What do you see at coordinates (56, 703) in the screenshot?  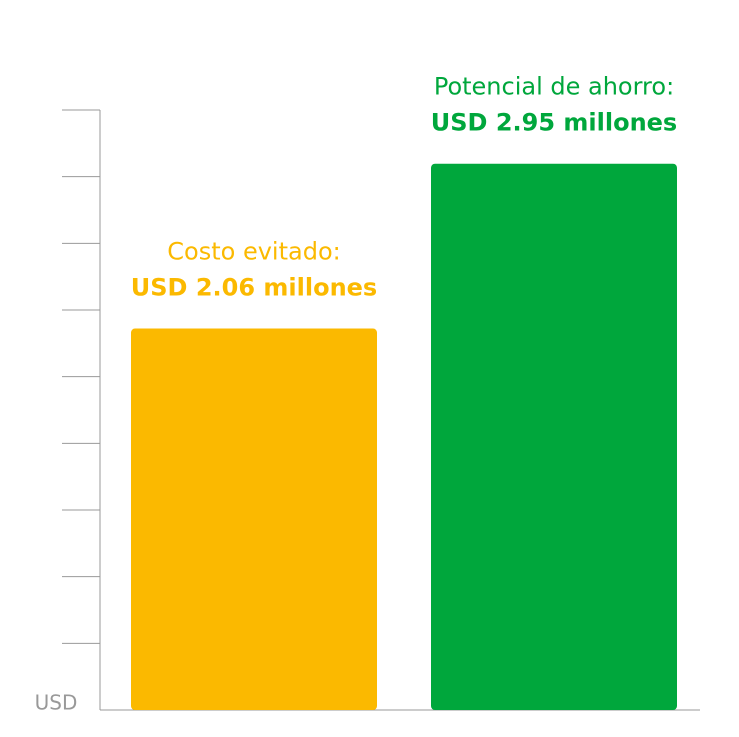 I see `y-axis-label: USD` at bounding box center [56, 703].